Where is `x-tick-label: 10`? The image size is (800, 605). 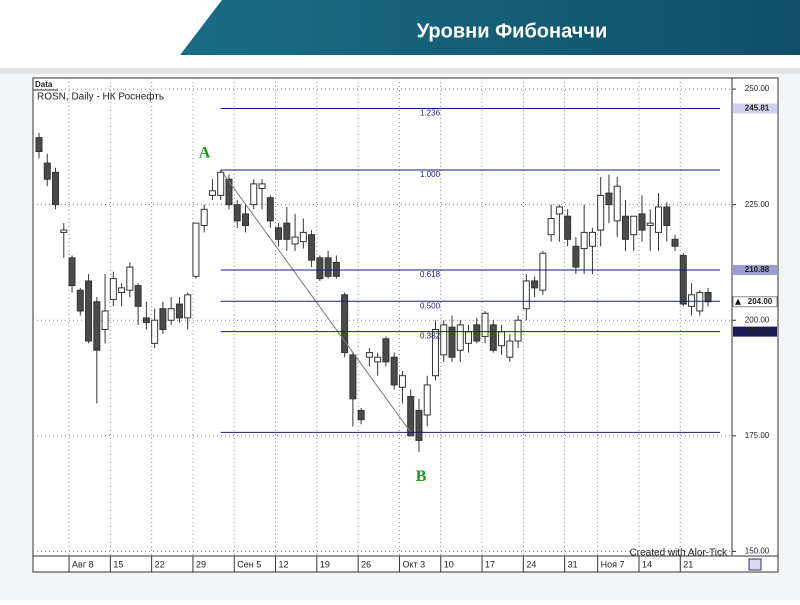 x-tick-label: 10 is located at coordinates (449, 564).